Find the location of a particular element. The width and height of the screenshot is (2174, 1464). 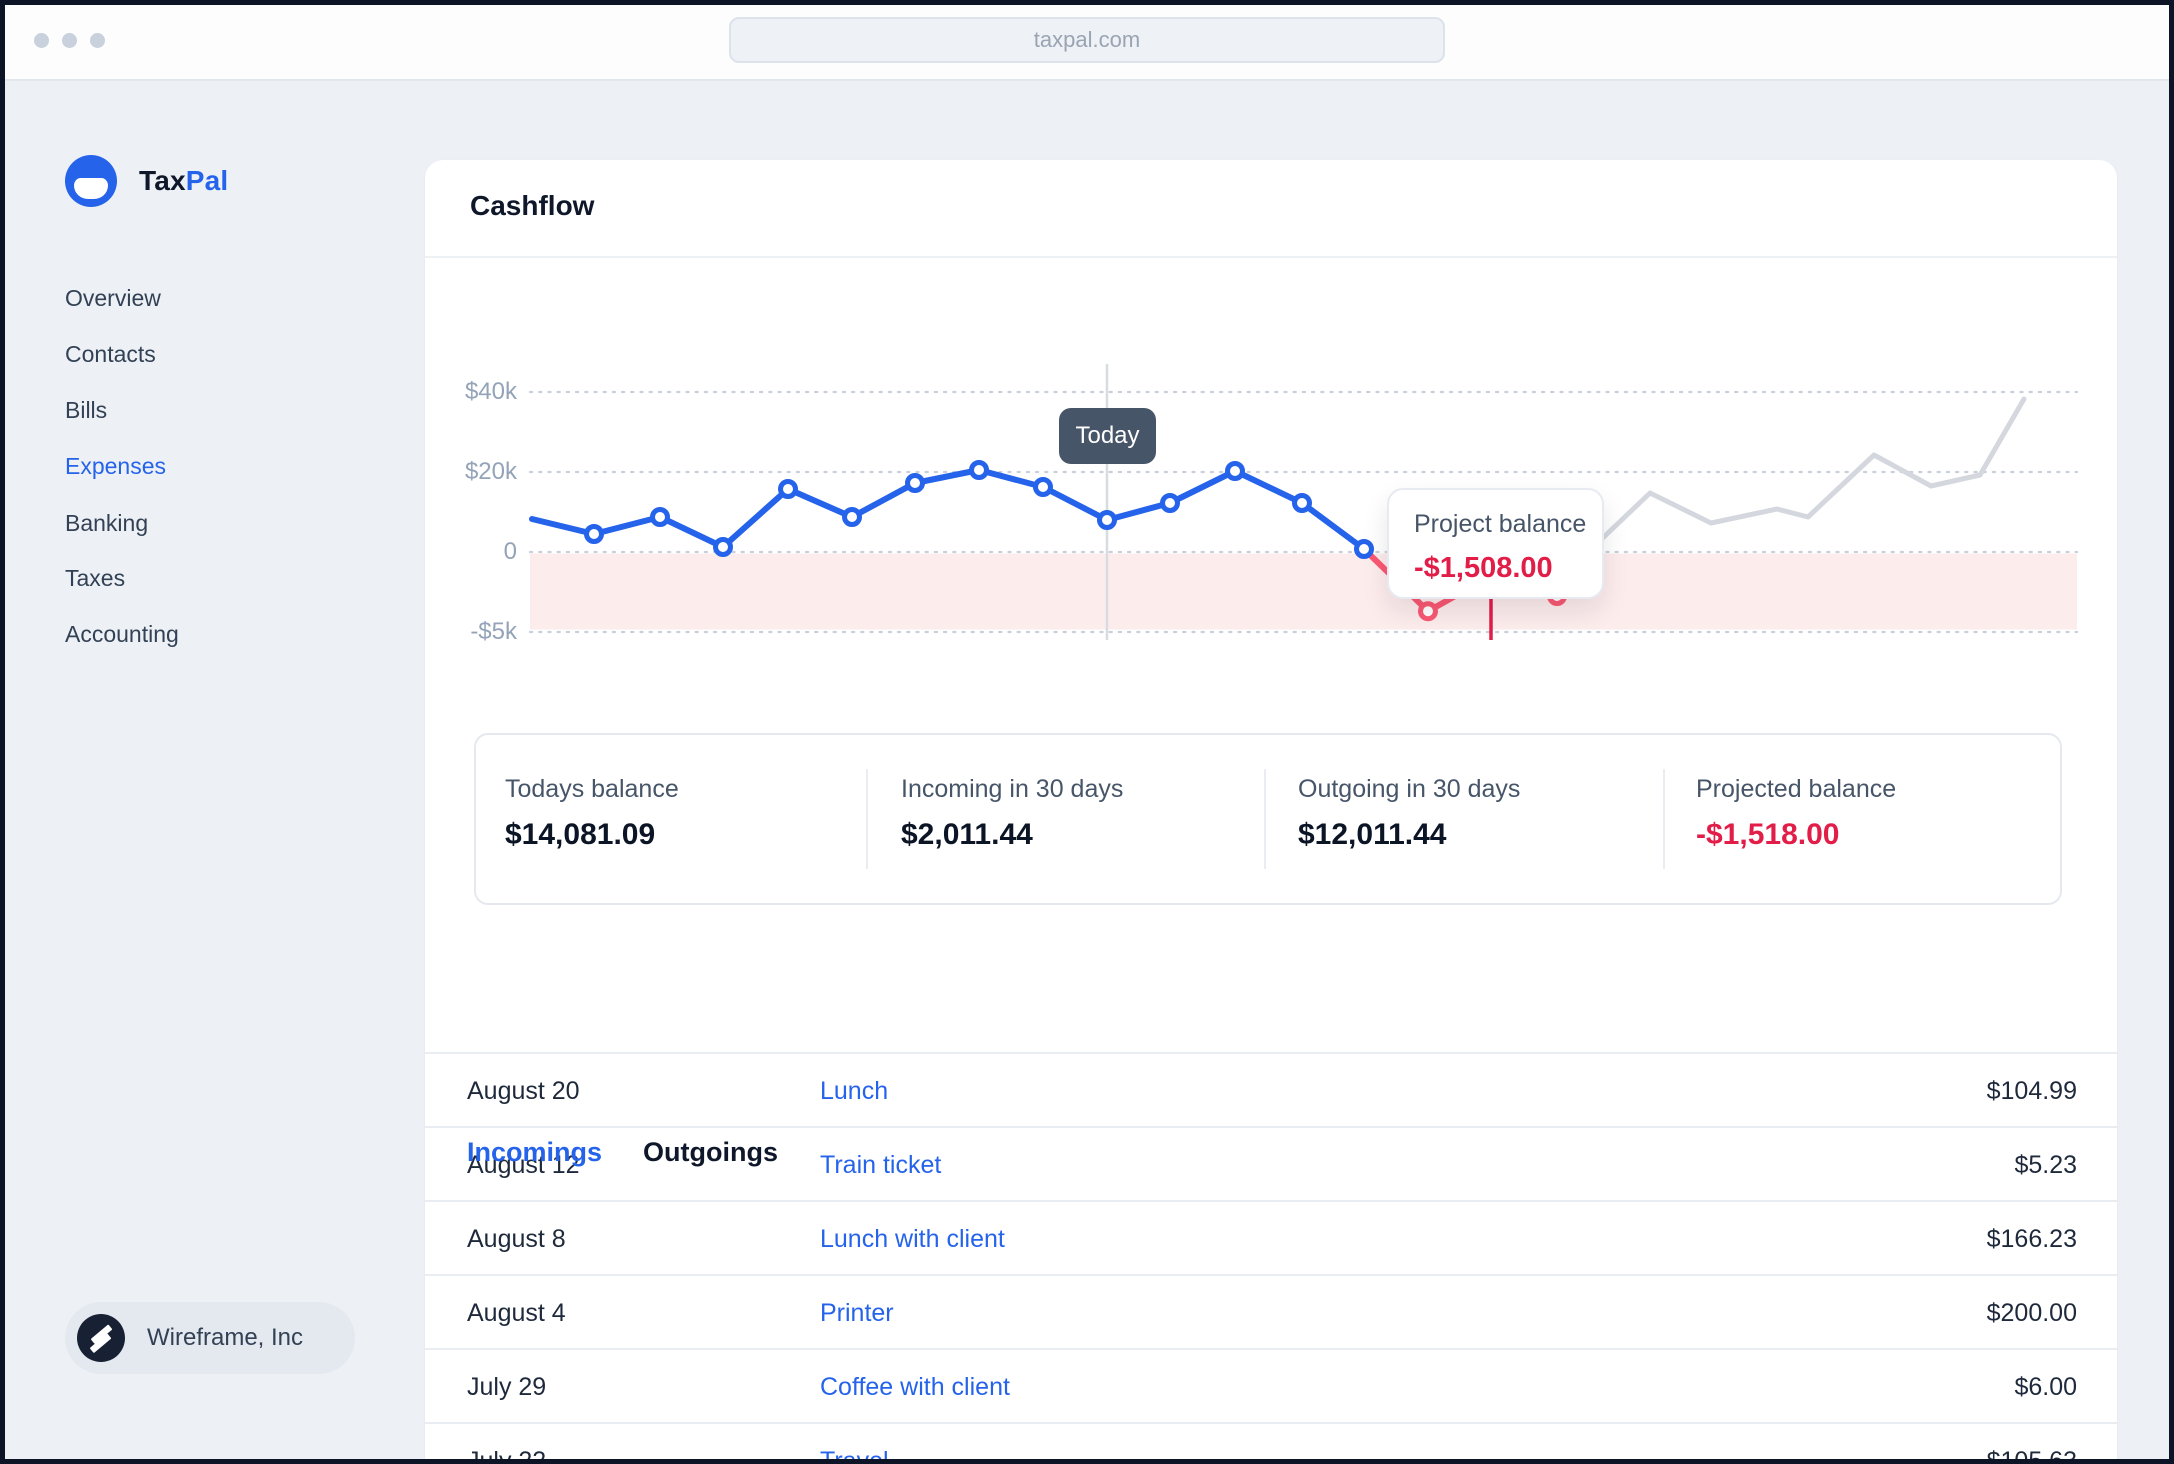

brand: TaxPal is located at coordinates (146, 181).